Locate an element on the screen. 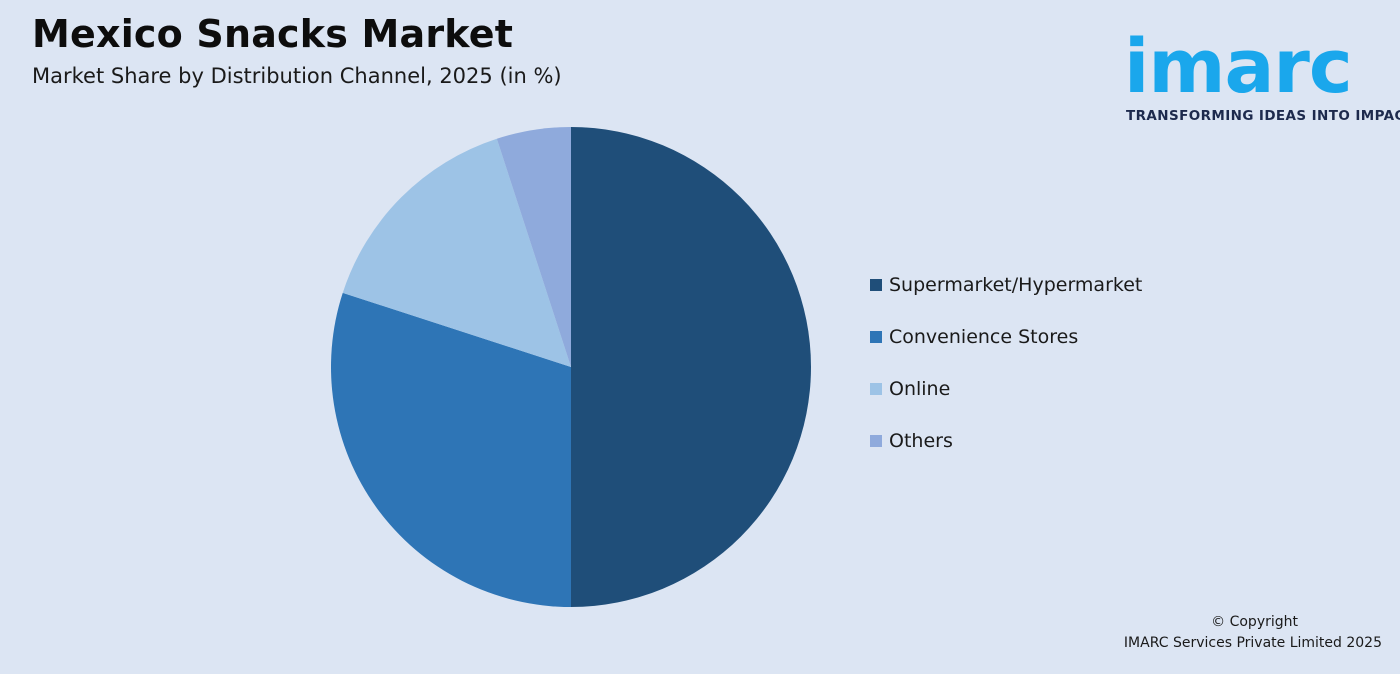 Image resolution: width=1400 pixels, height=674 pixels. logo-wordmark: imarc is located at coordinates (1238, 67).